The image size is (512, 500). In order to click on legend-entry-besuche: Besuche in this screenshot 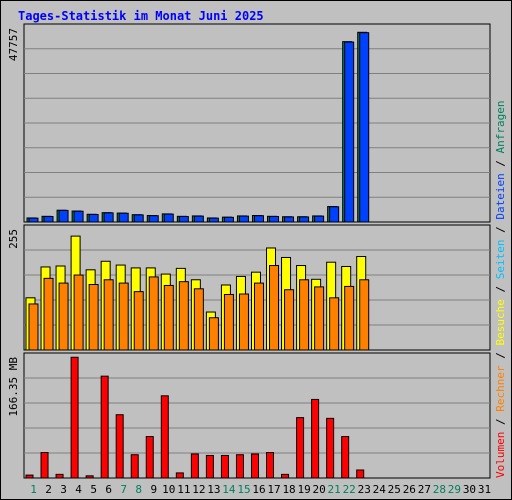, I will do `click(500, 322)`.